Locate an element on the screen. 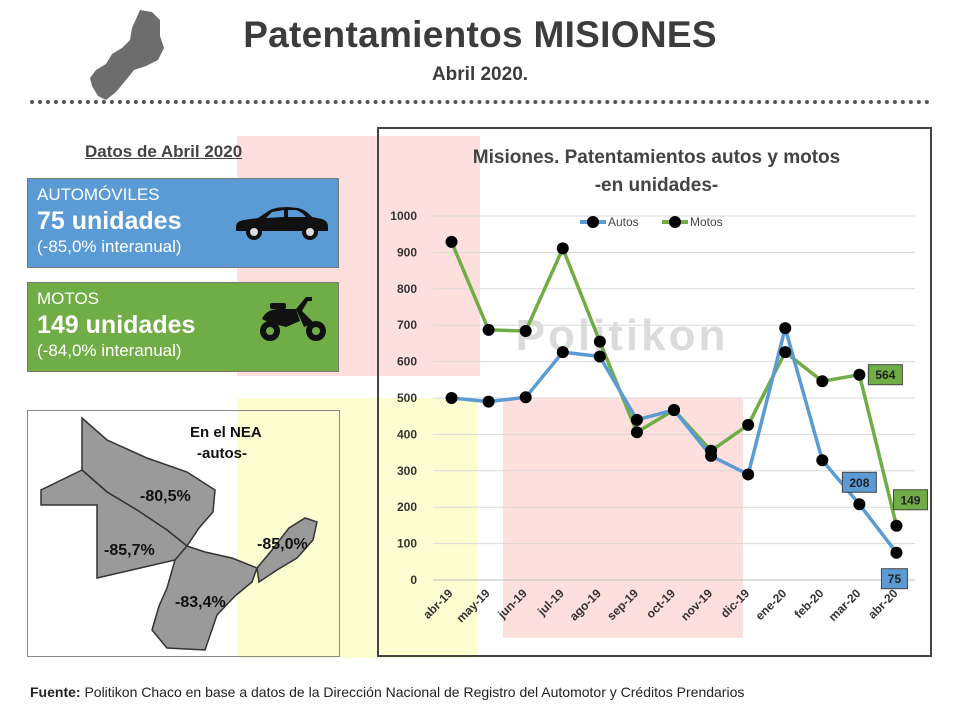 This screenshot has height=720, width=960. x-tick-label: sep-19 is located at coordinates (622, 604).